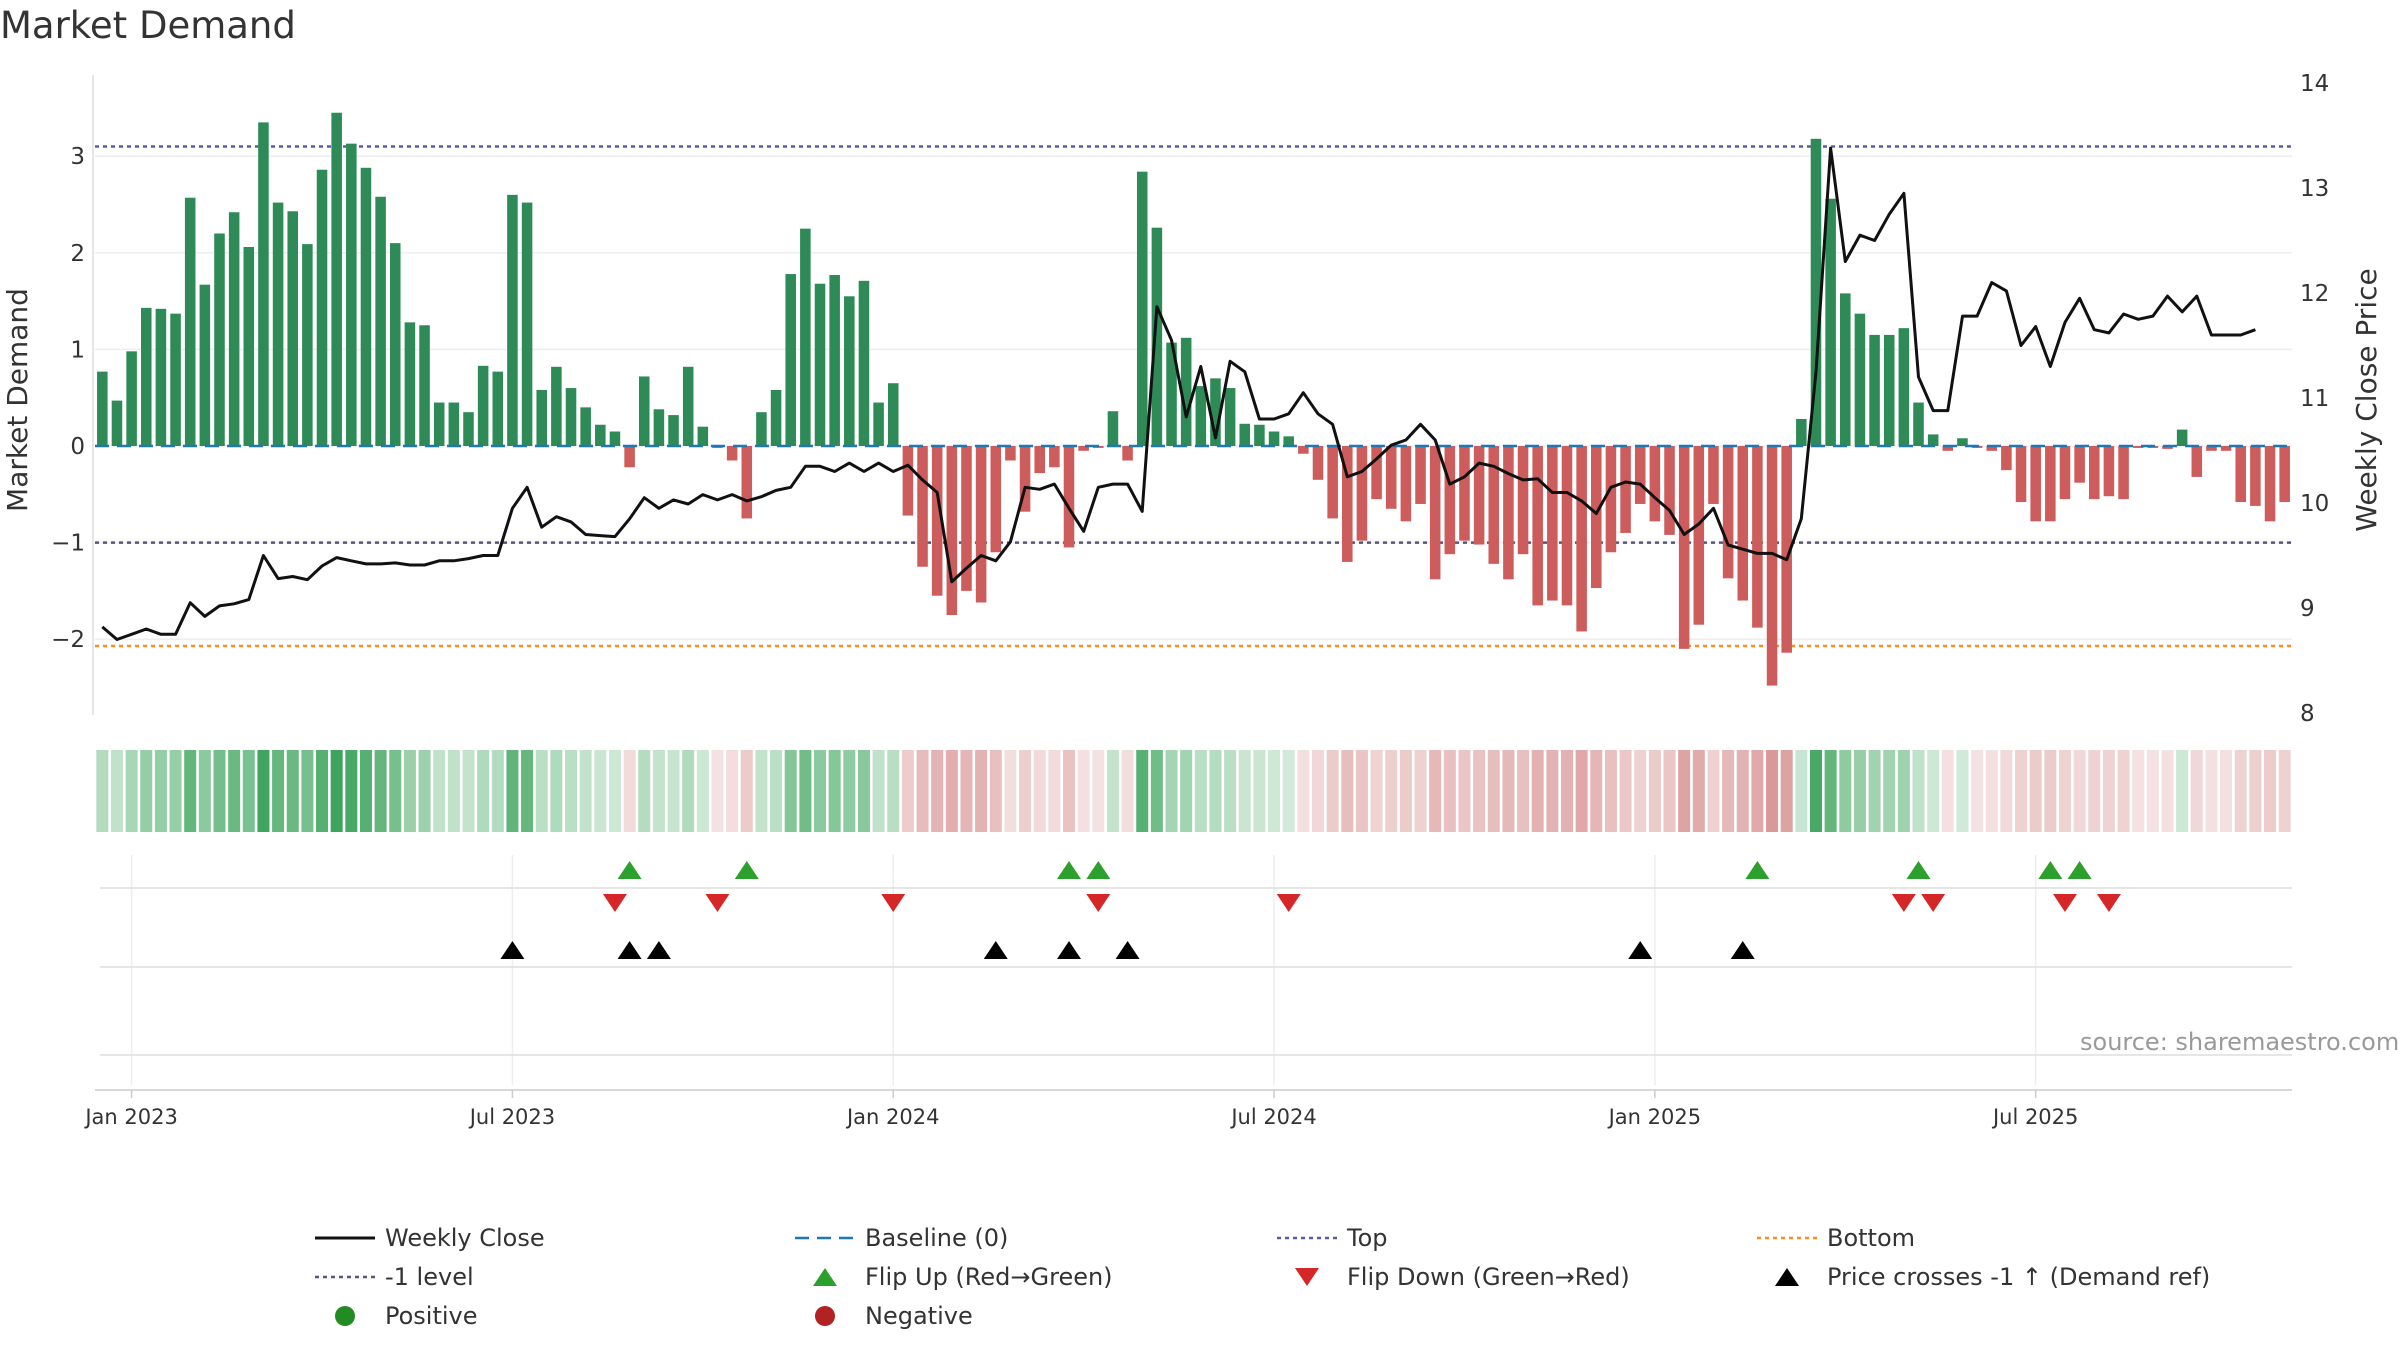  What do you see at coordinates (68, 640) in the screenshot?
I see `y-tick-label-left: −2` at bounding box center [68, 640].